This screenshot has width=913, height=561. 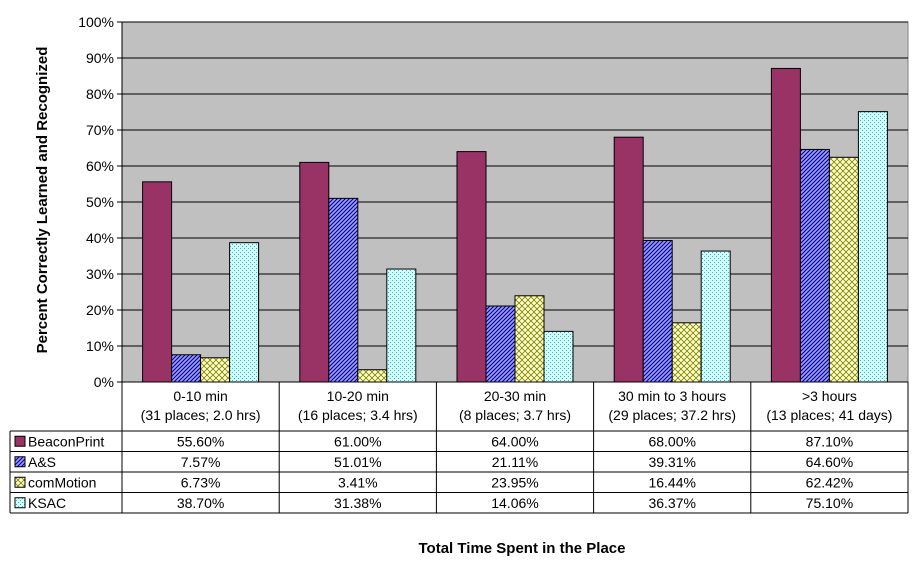 What do you see at coordinates (100, 166) in the screenshot?
I see `y-tick-label: 60%` at bounding box center [100, 166].